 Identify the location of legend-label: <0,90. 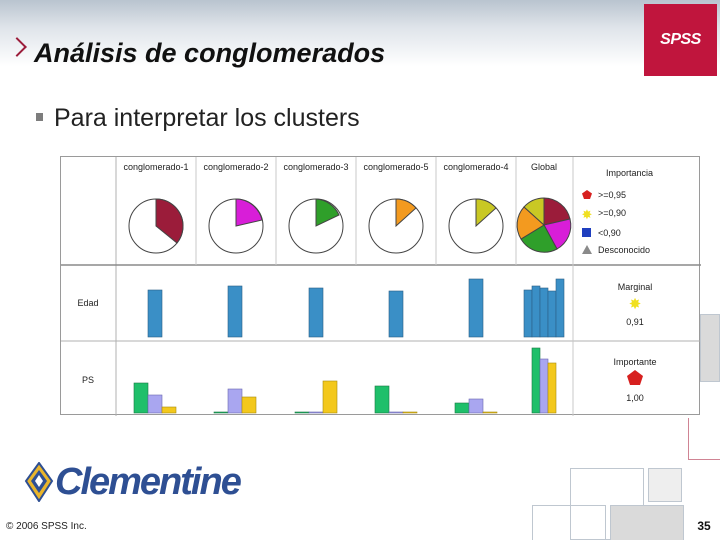
(609, 233).